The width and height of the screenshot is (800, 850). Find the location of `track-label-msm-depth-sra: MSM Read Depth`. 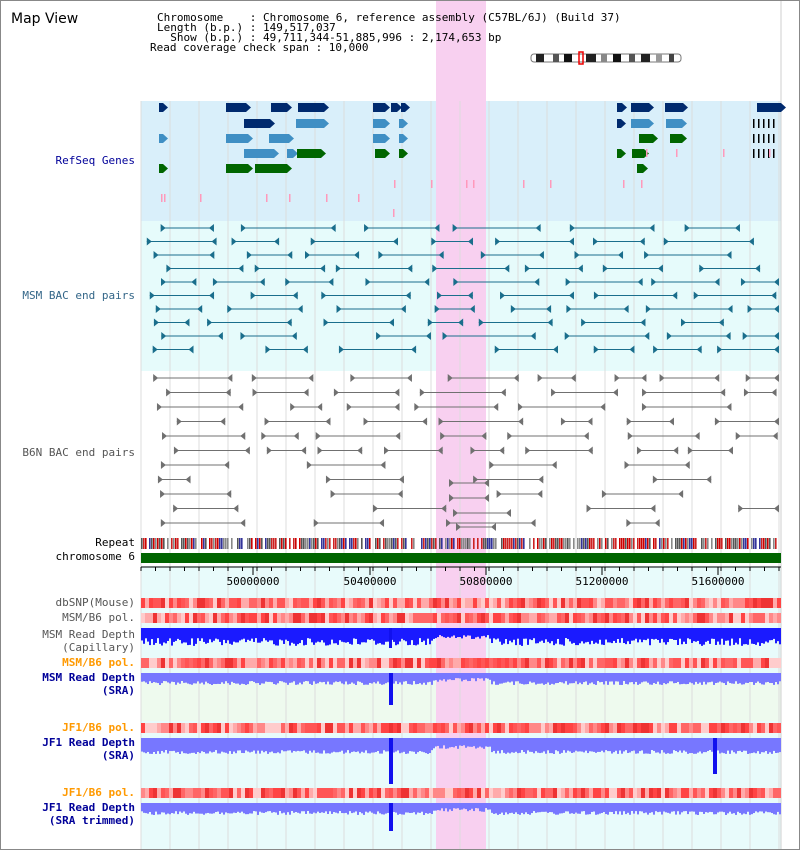

track-label-msm-depth-sra: MSM Read Depth is located at coordinates (88, 677).